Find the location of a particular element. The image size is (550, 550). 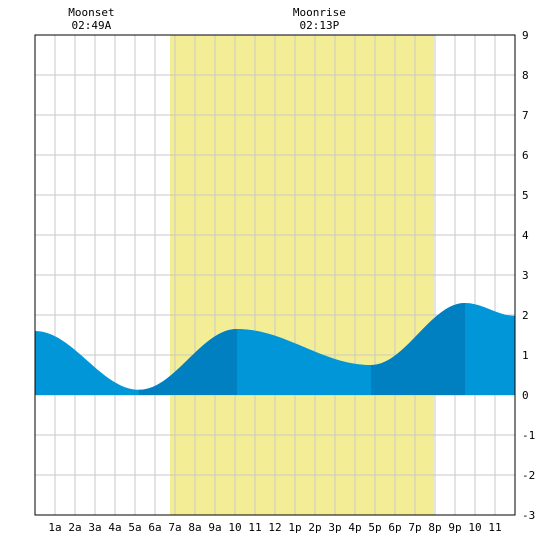

x-tick-label: 8a is located at coordinates (194, 527).